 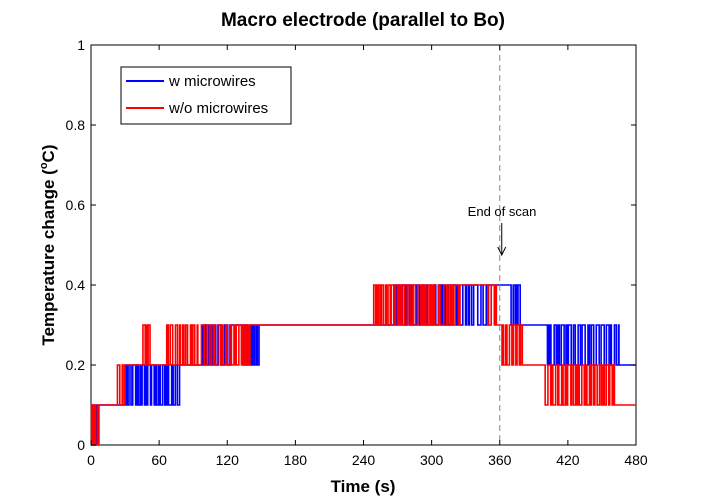 I want to click on y-tick-label: 0.8, so click(x=76, y=125).